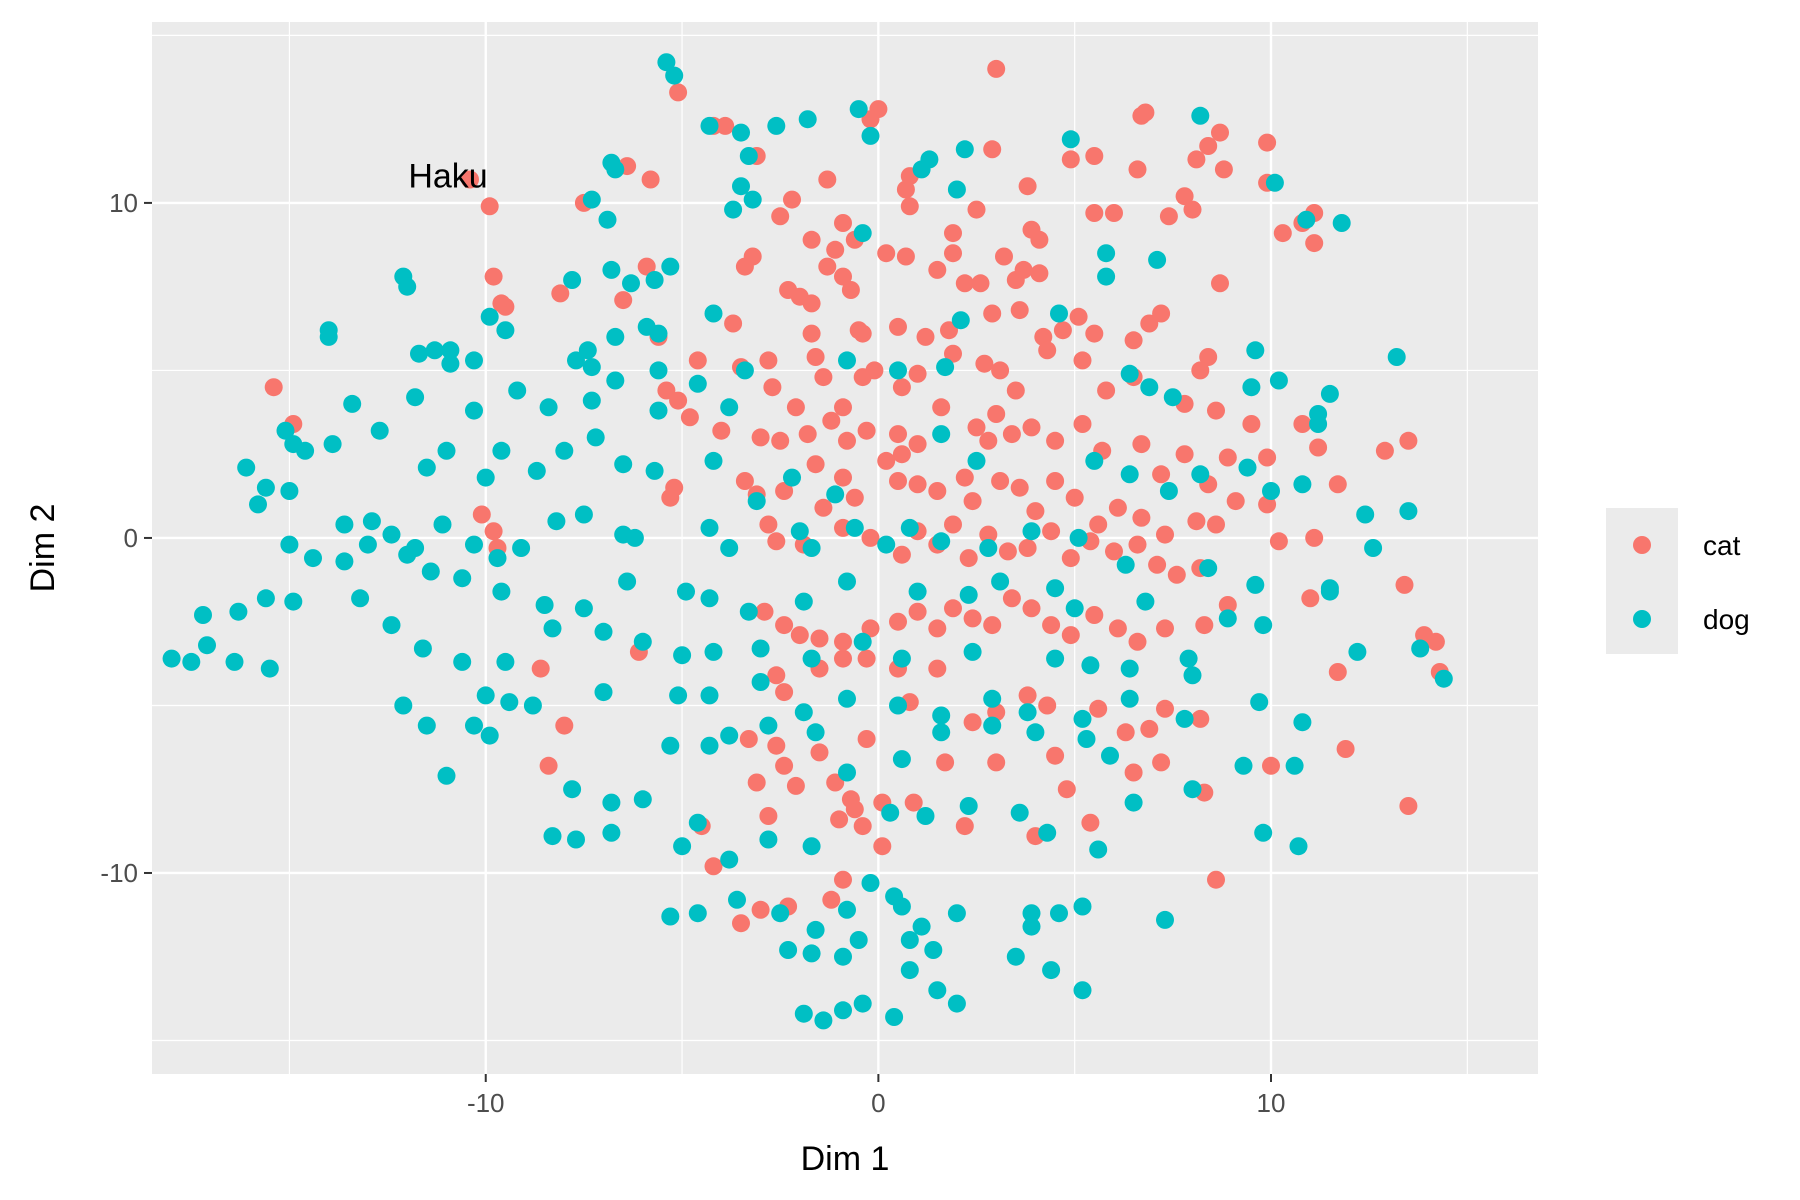 This screenshot has height=1200, width=1800. Describe the element at coordinates (123, 203) in the screenshot. I see `y-tick-label-2: 10` at that location.